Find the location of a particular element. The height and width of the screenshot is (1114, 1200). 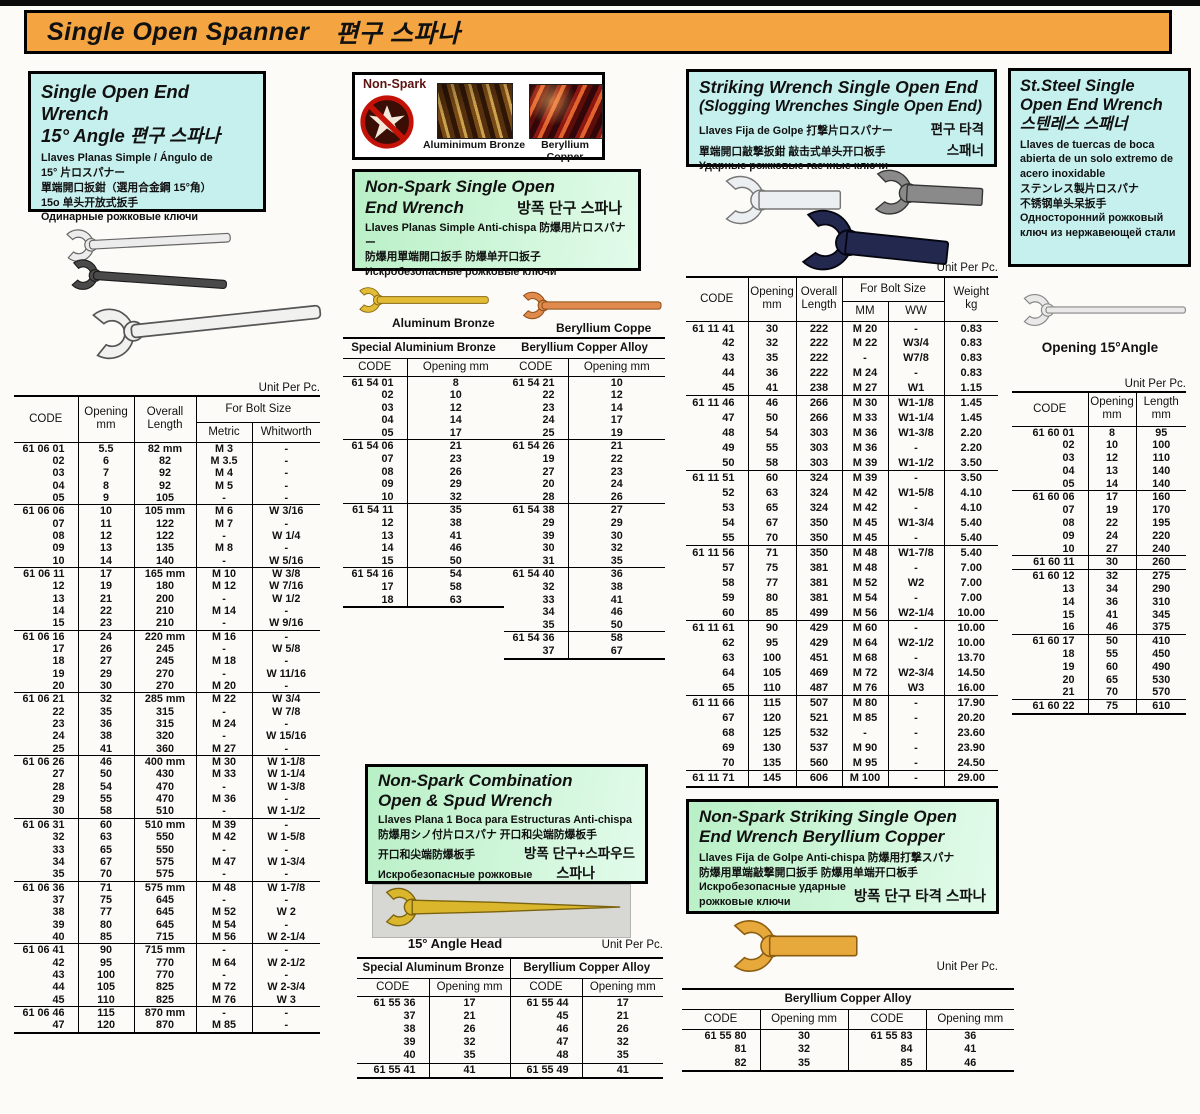

table-row: 34 67 575 M 47 W 1-3/4 is located at coordinates (167, 862).